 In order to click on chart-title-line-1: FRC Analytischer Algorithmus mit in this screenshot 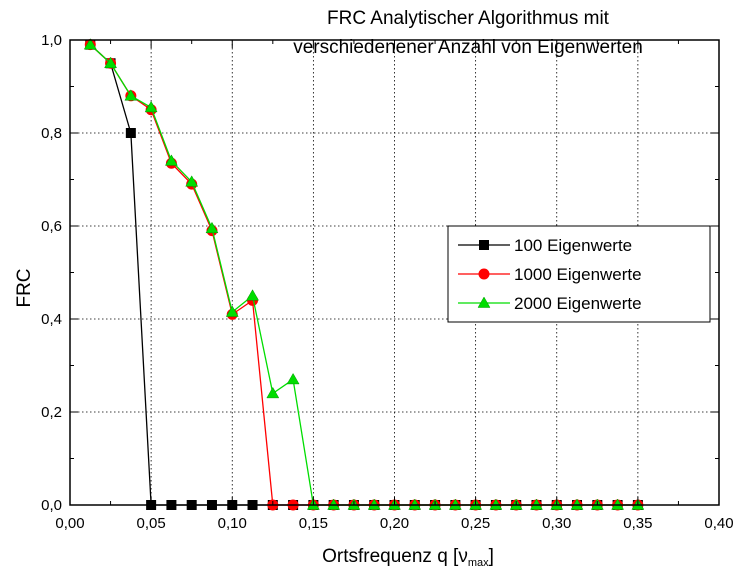, I will do `click(468, 18)`.